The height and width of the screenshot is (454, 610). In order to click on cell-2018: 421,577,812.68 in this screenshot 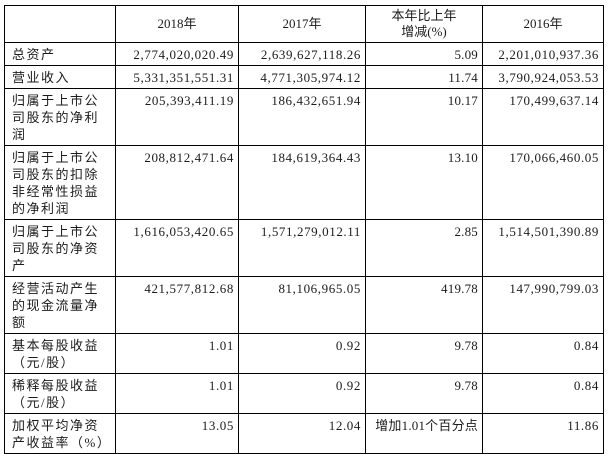, I will do `click(177, 305)`.